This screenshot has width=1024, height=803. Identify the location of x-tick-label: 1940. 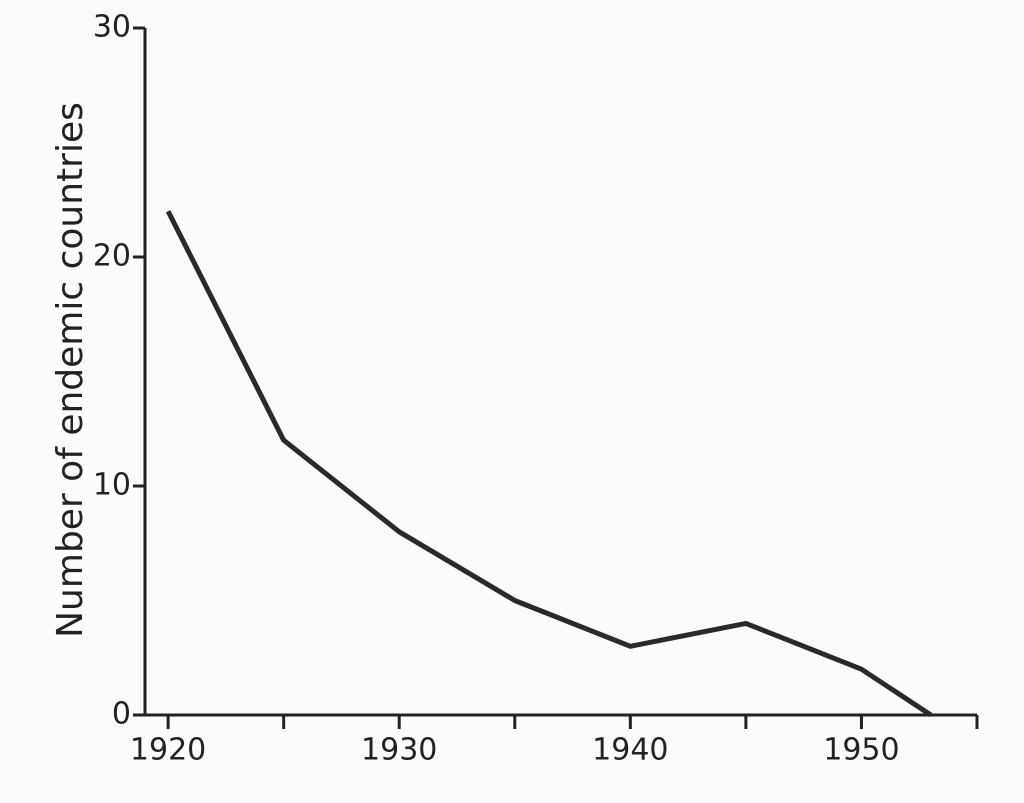
(630, 750).